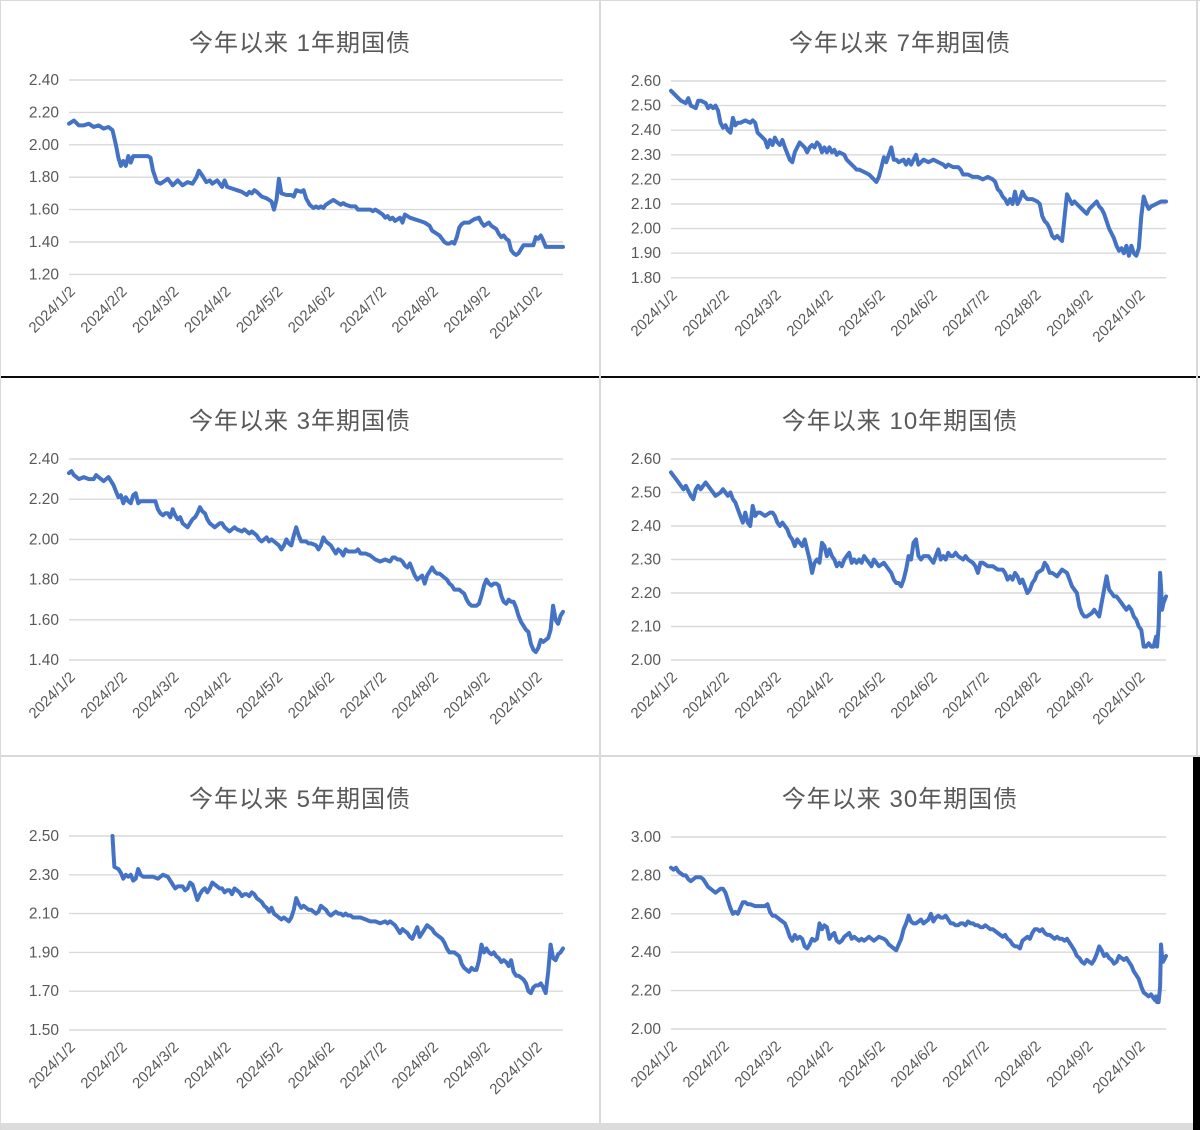  I want to click on chart-title-5y: 今年以来 5年期国债, so click(299, 799).